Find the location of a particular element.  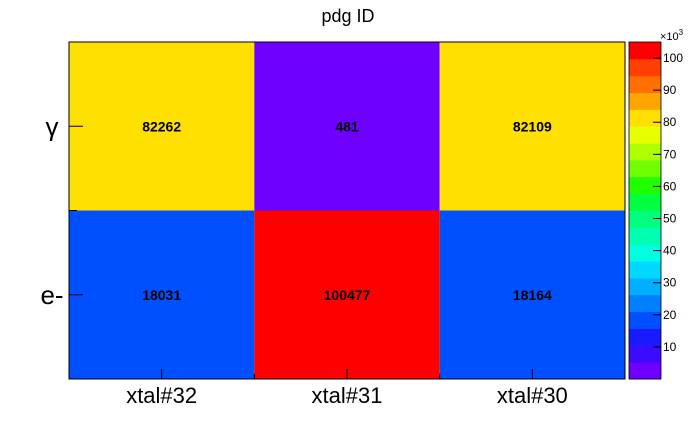

colorbar-tick-label: 90 is located at coordinates (670, 90).